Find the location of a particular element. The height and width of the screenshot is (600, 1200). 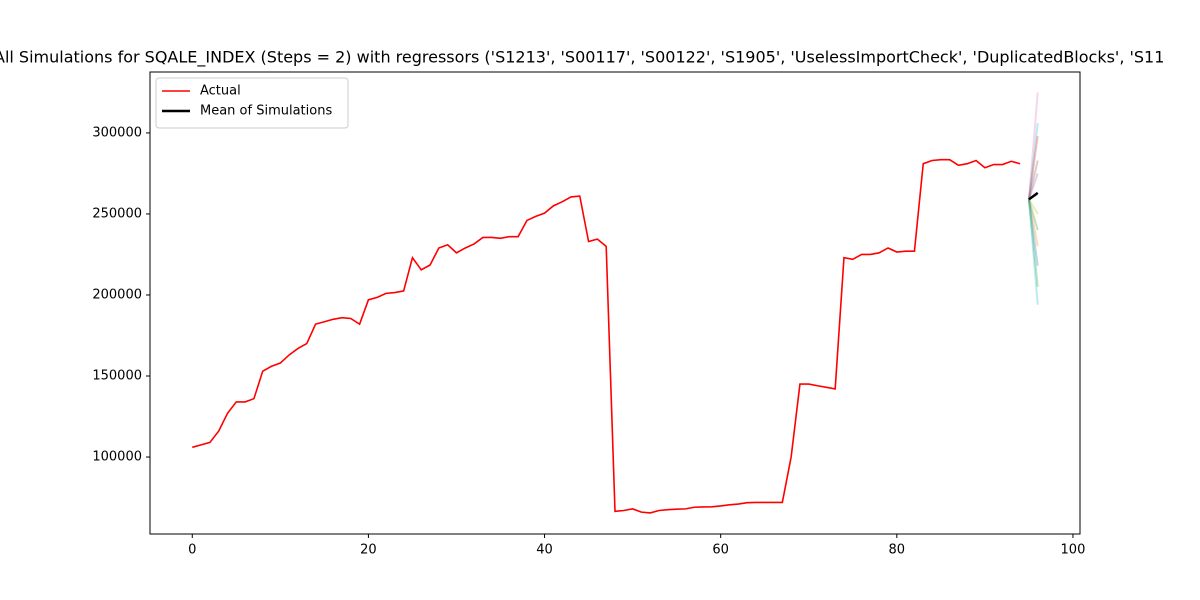

x-tick-label: 60 is located at coordinates (720, 550).